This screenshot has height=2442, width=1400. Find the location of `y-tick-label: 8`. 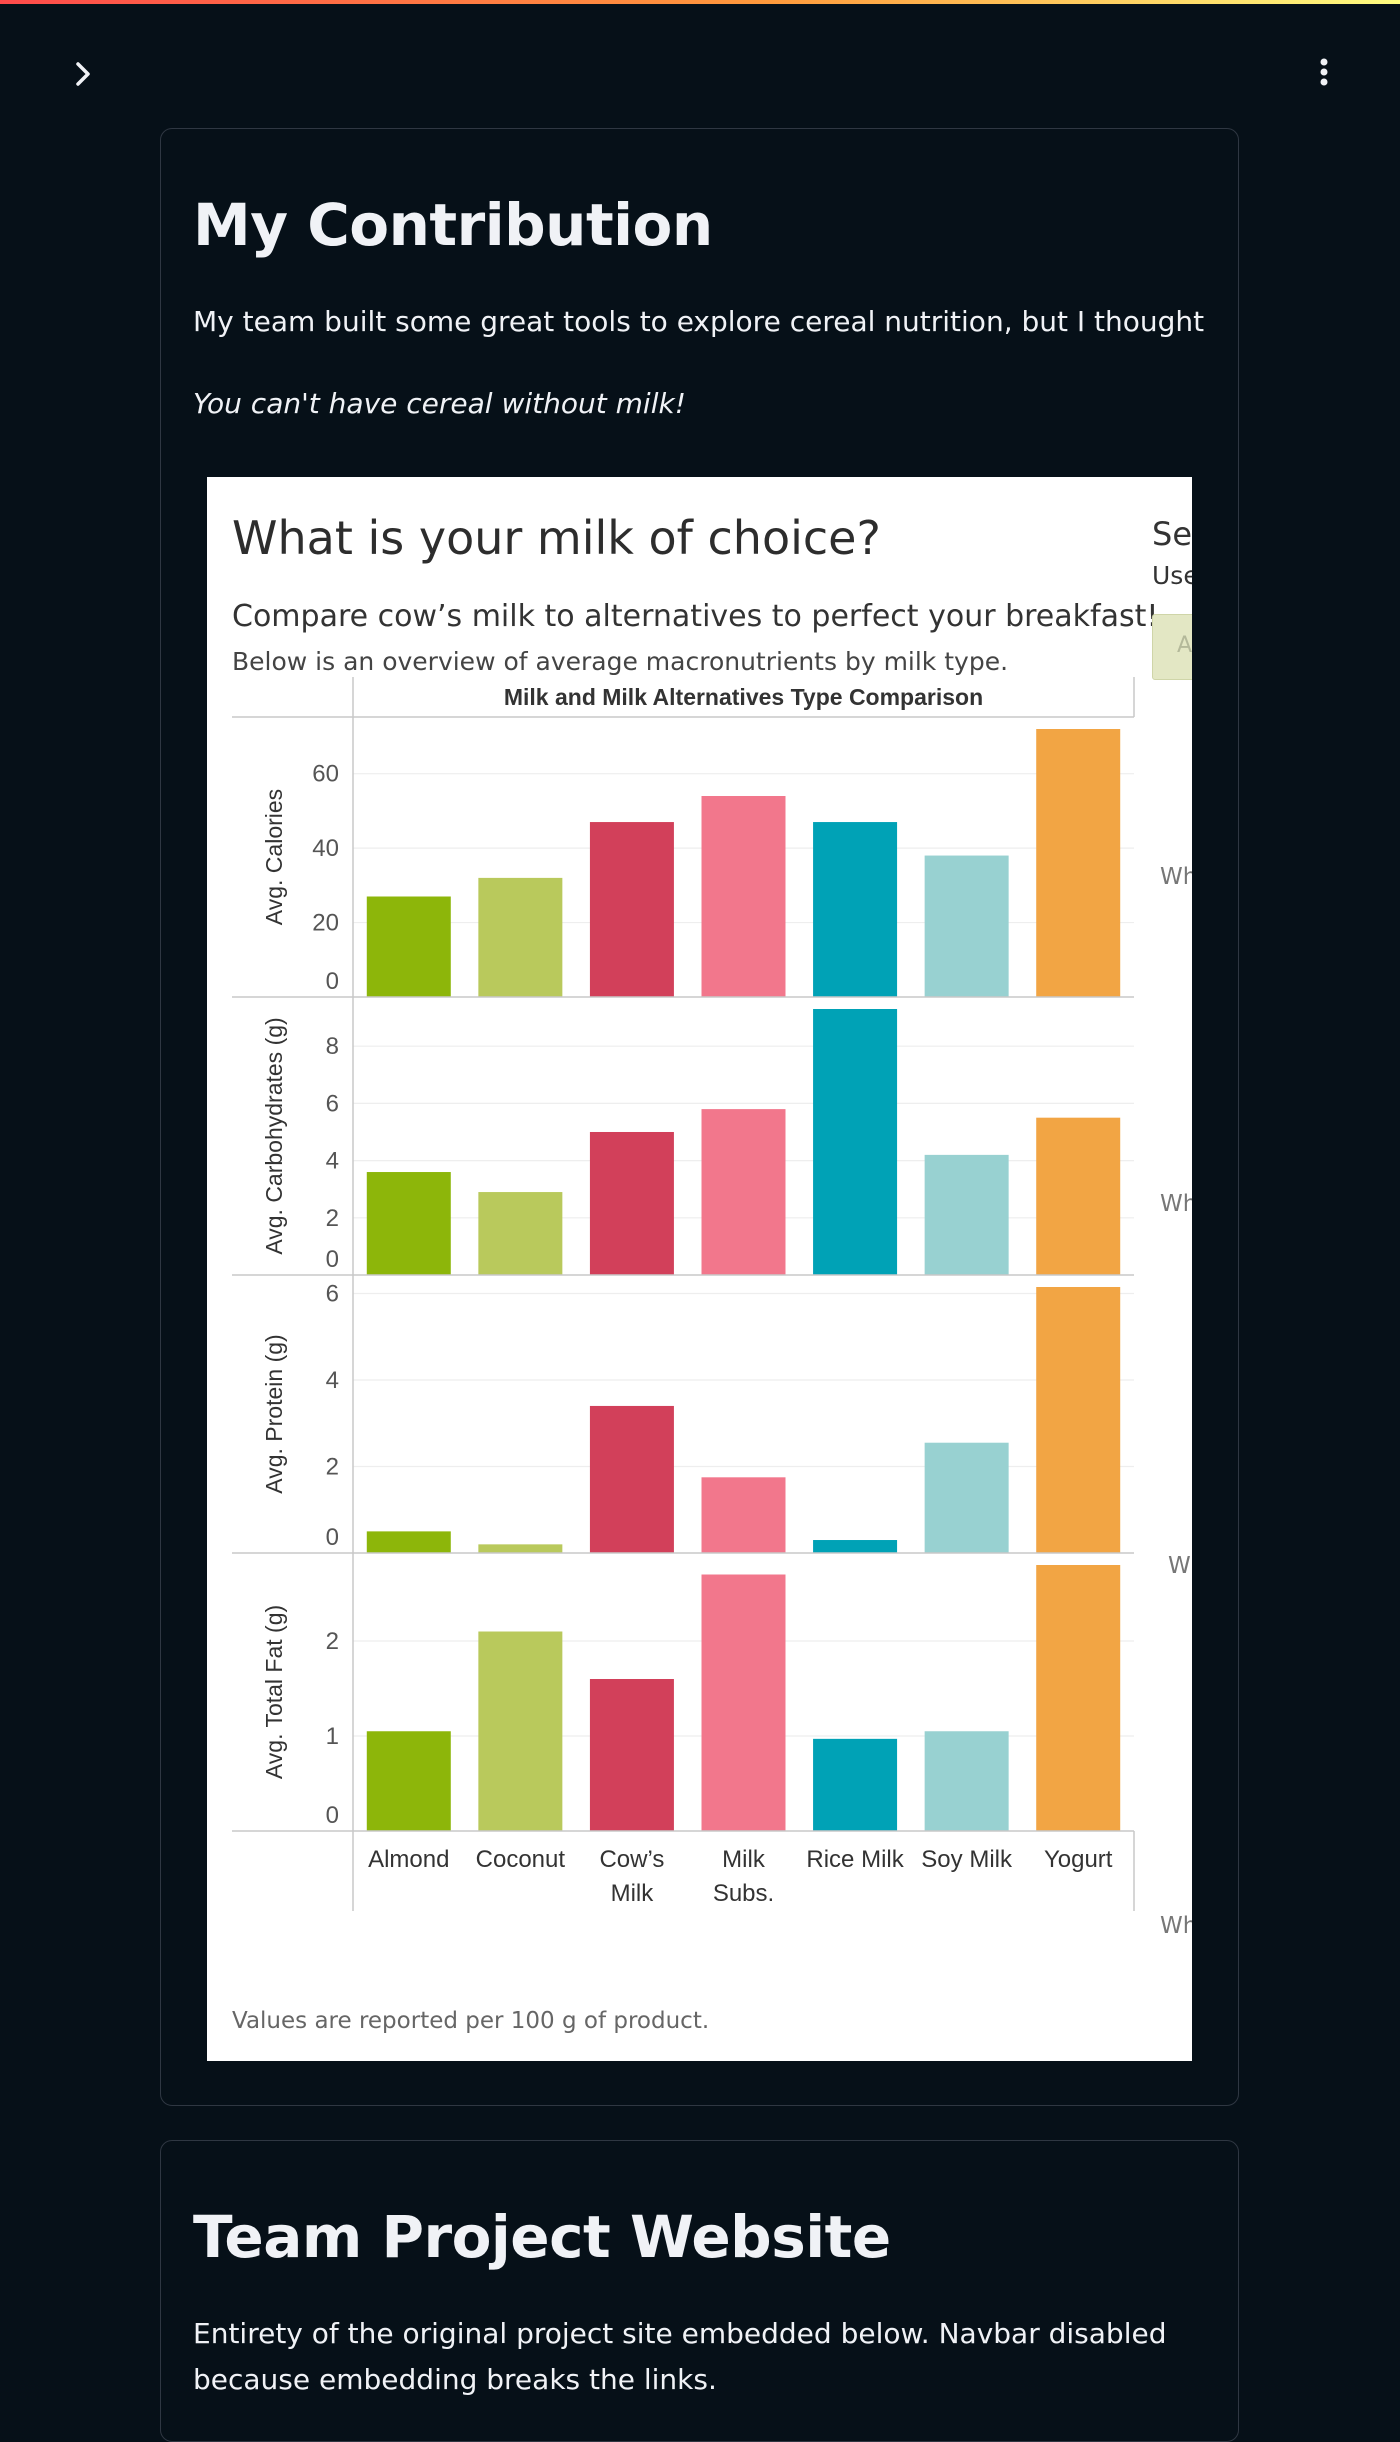

y-tick-label: 8 is located at coordinates (332, 1046).